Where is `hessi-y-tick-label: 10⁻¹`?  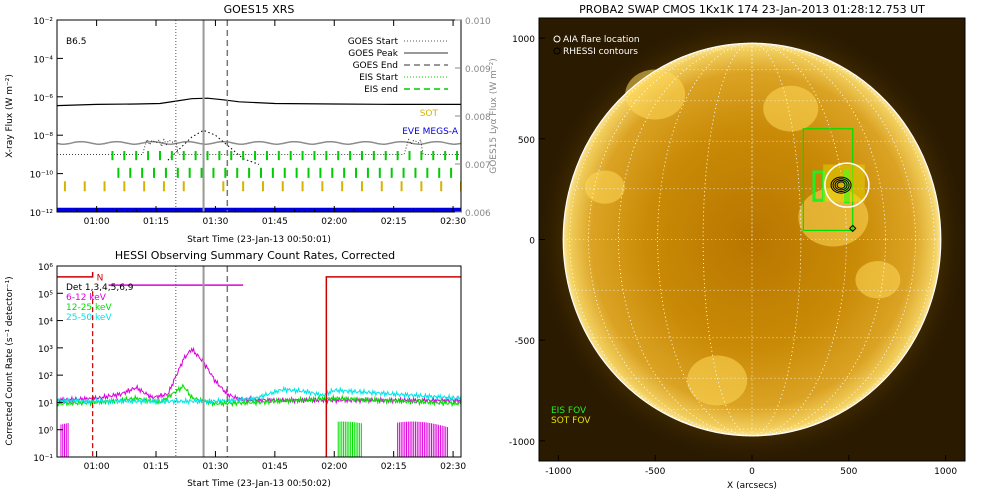
hessi-y-tick-label: 10⁻¹ is located at coordinates (43, 459).